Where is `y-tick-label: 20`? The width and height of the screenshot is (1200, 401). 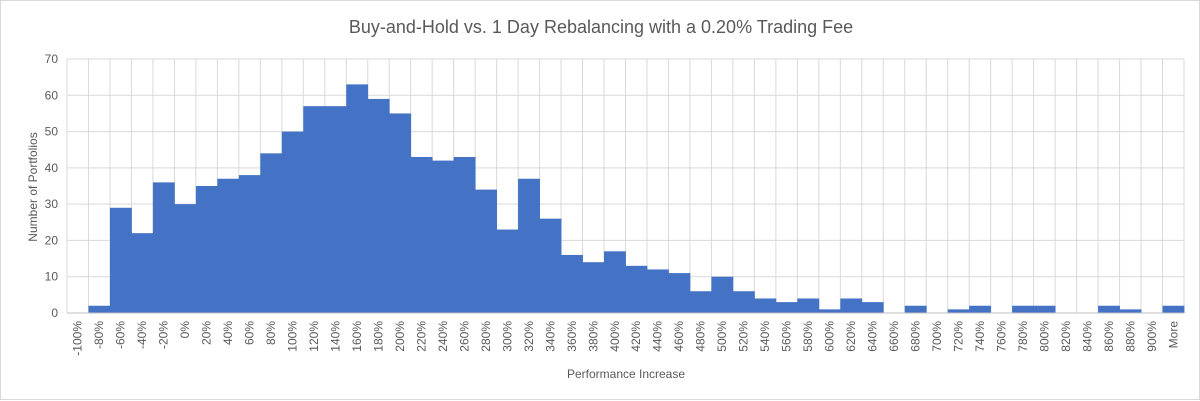
y-tick-label: 20 is located at coordinates (52, 240).